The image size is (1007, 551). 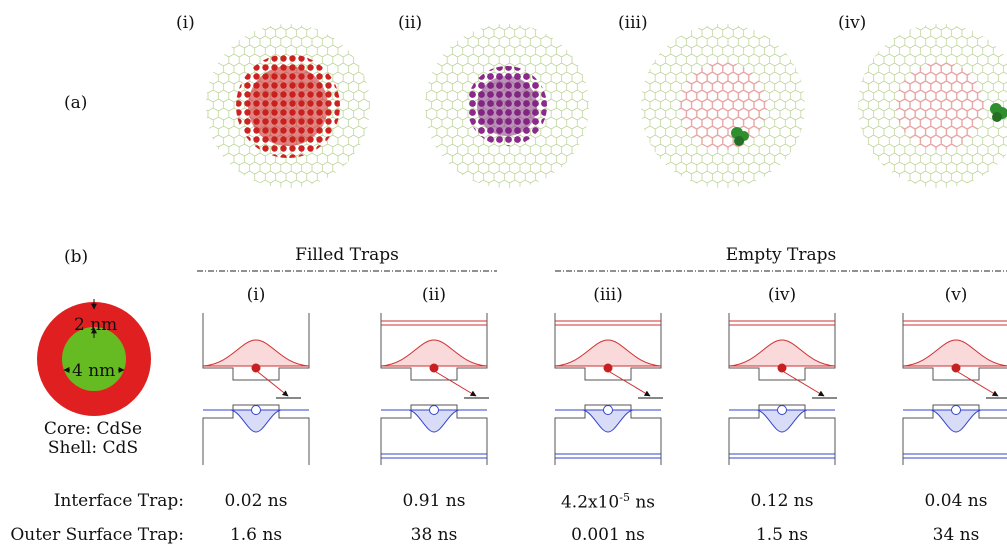 What do you see at coordinates (956, 295) in the screenshot?
I see `column-label-v: (v)` at bounding box center [956, 295].